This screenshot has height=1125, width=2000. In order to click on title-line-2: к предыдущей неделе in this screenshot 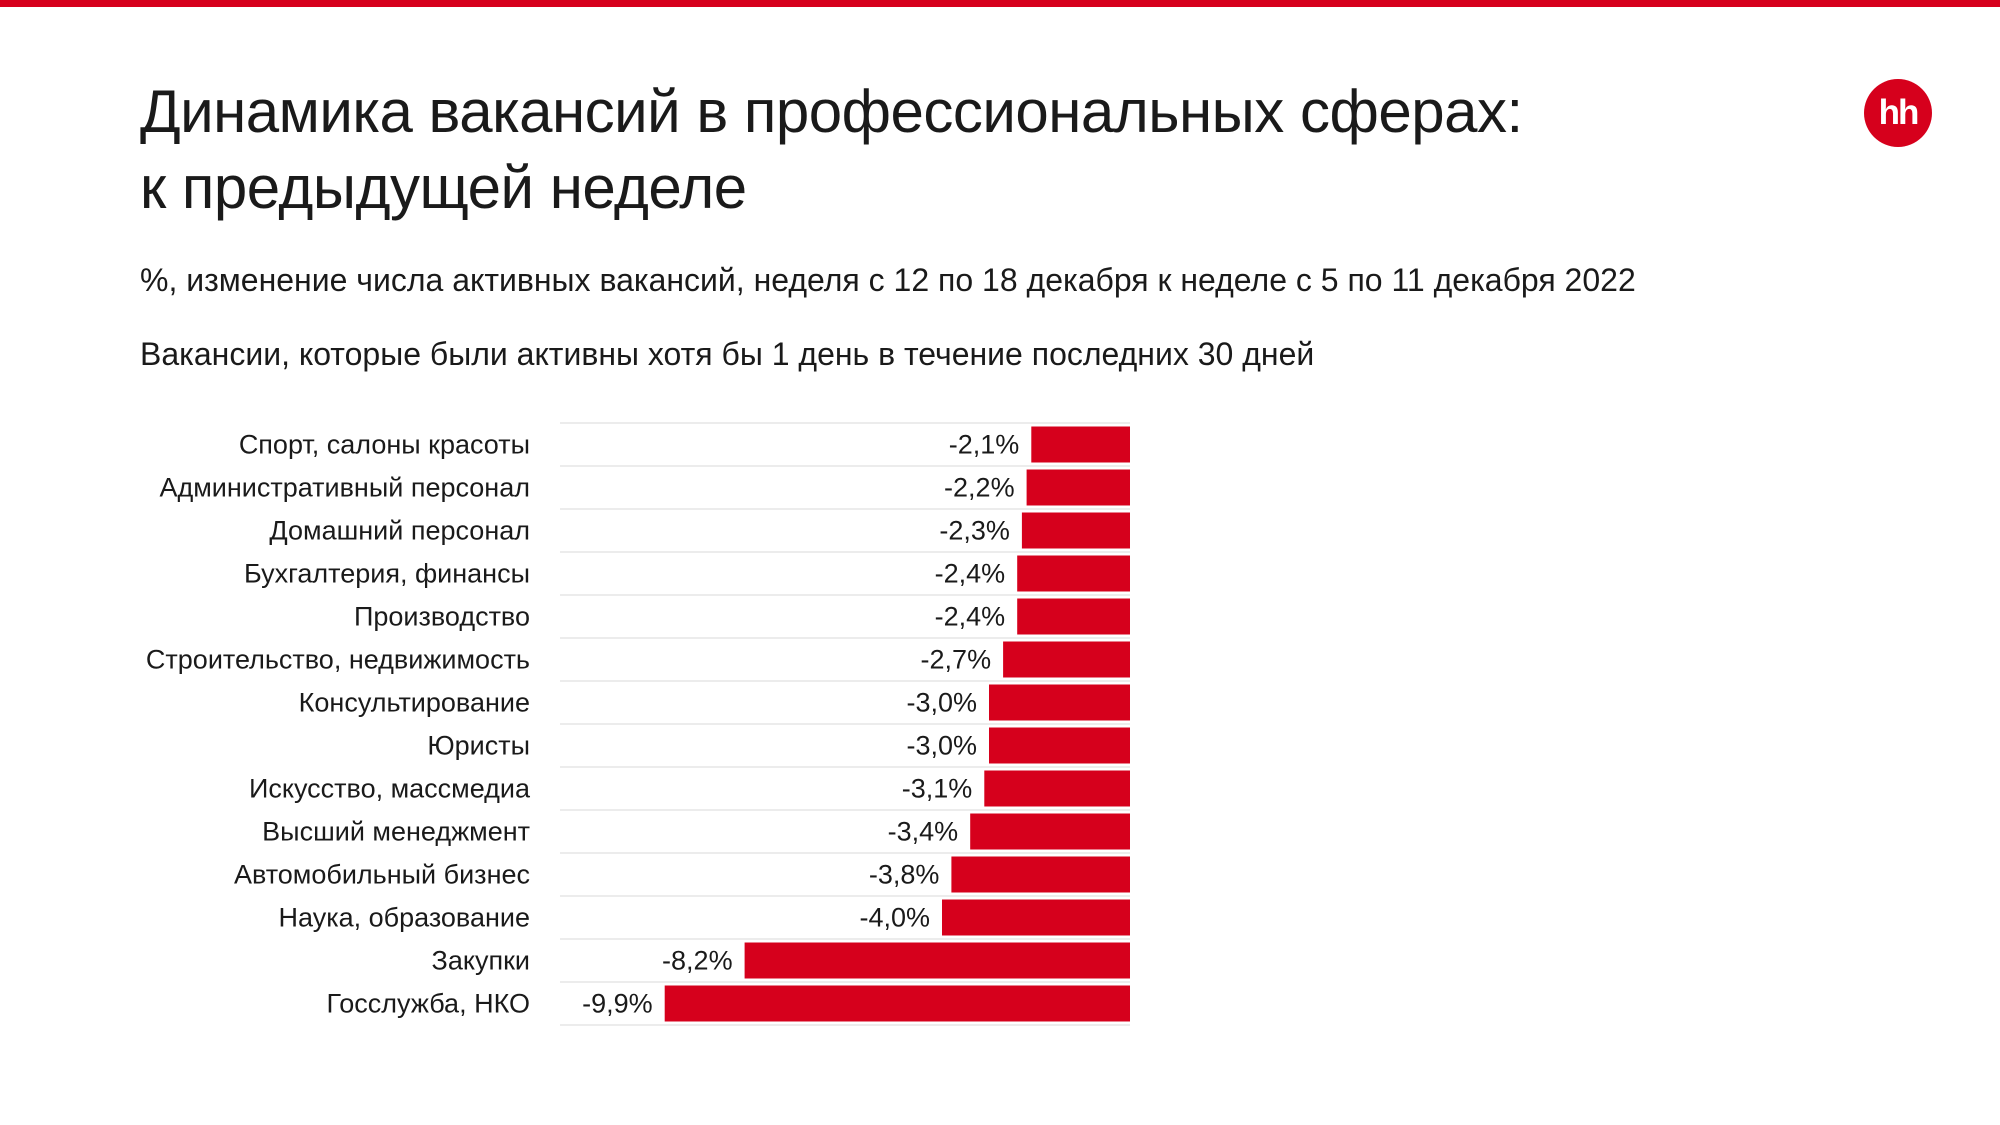, I will do `click(443, 187)`.